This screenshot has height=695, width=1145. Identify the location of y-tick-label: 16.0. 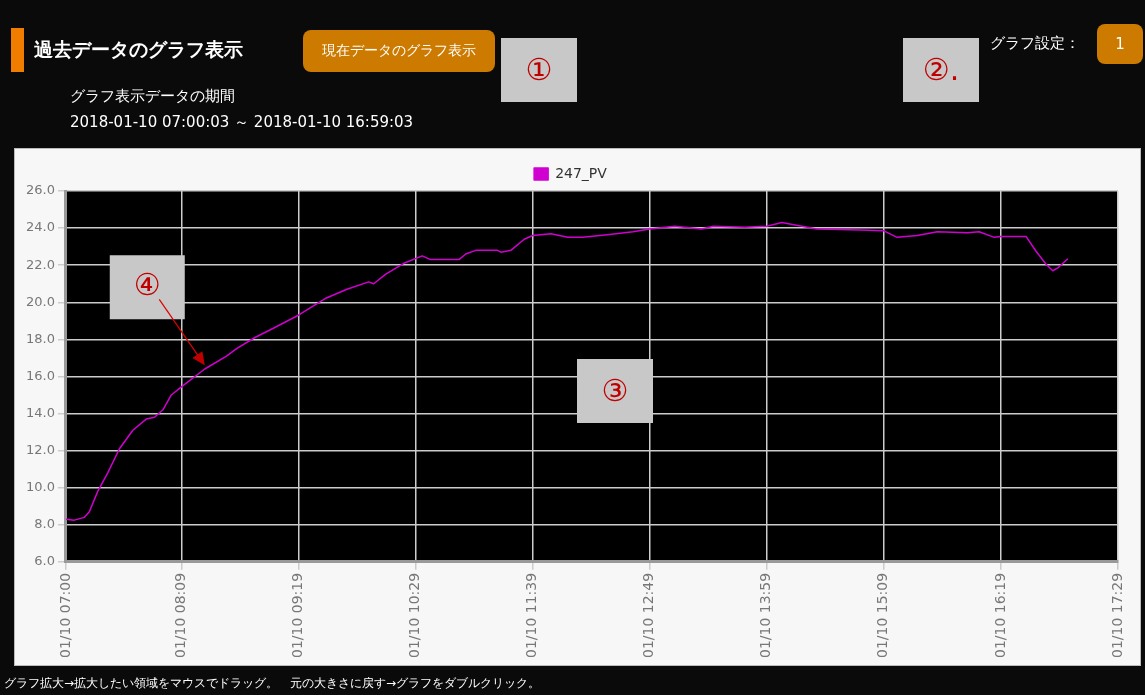
(40, 375).